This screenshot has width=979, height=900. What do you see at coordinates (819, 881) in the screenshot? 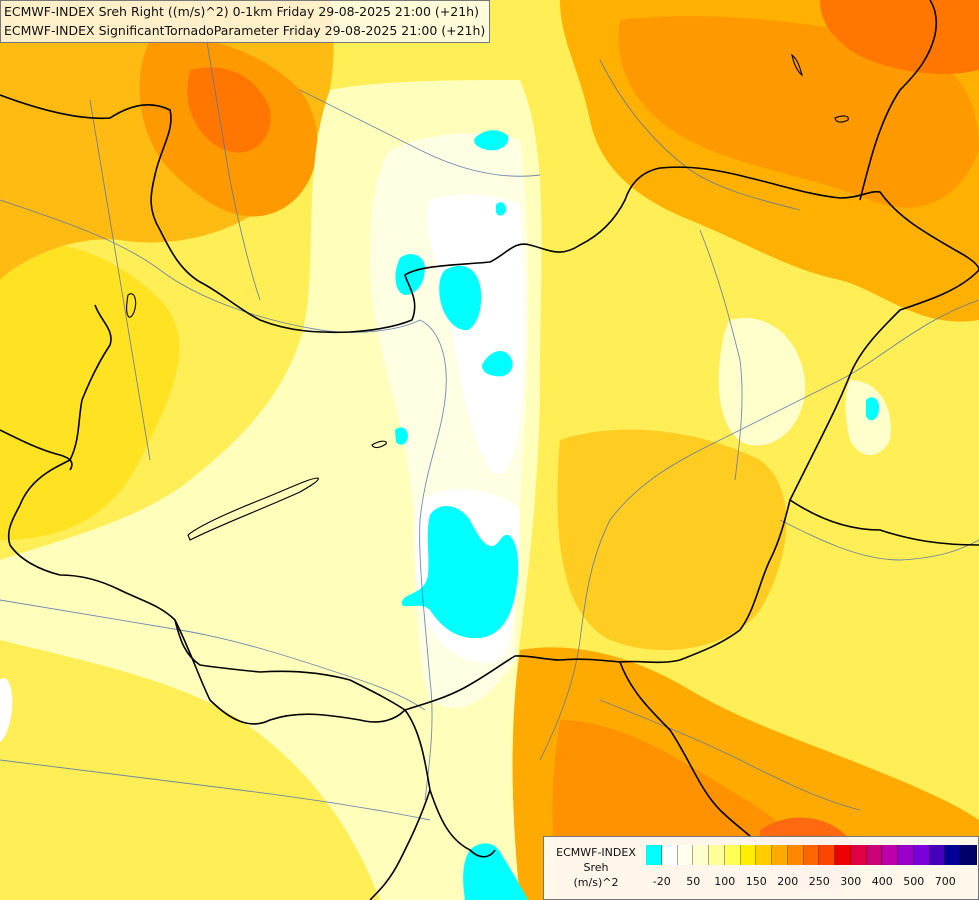
I see `legend-tick-label: 250` at bounding box center [819, 881].